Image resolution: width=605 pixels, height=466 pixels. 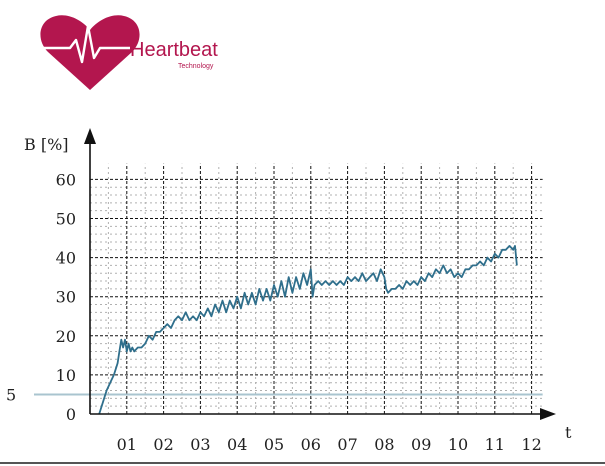 I want to click on x-tick-label: 07, so click(x=347, y=444).